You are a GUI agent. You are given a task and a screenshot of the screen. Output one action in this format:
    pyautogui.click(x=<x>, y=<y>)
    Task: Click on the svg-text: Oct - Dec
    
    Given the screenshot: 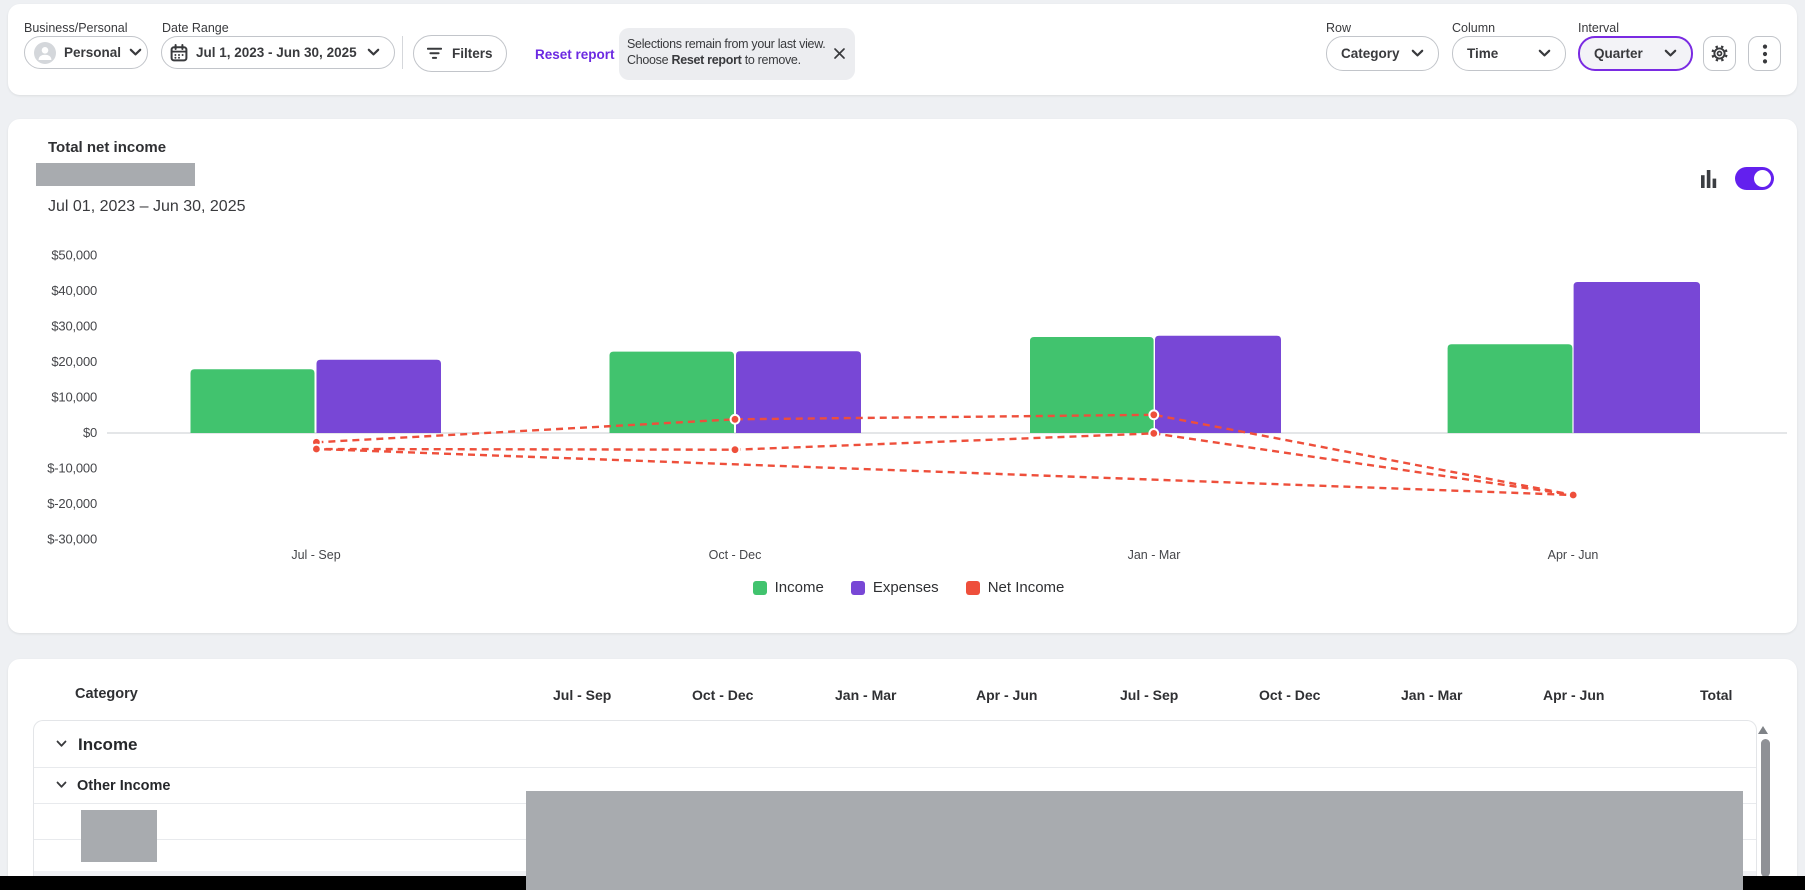 What is the action you would take?
    pyautogui.click(x=735, y=555)
    